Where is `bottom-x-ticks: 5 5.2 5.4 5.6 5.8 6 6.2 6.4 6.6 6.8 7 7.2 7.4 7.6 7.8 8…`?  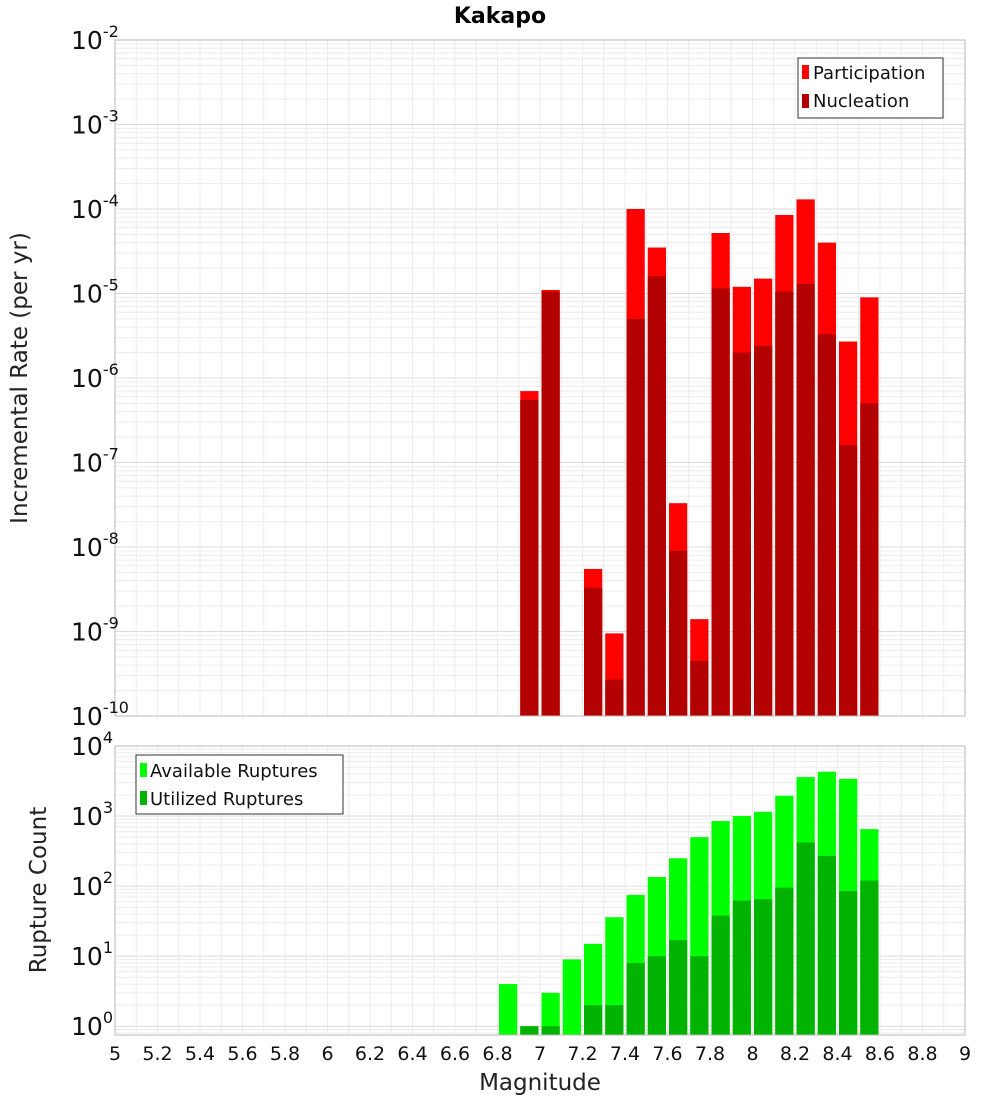 bottom-x-ticks: 5 5.2 5.4 5.6 5.8 6 6.2 6.4 6.6 6.8 7 7.2 7.4 7.6 7.8 8… is located at coordinates (540, 1054).